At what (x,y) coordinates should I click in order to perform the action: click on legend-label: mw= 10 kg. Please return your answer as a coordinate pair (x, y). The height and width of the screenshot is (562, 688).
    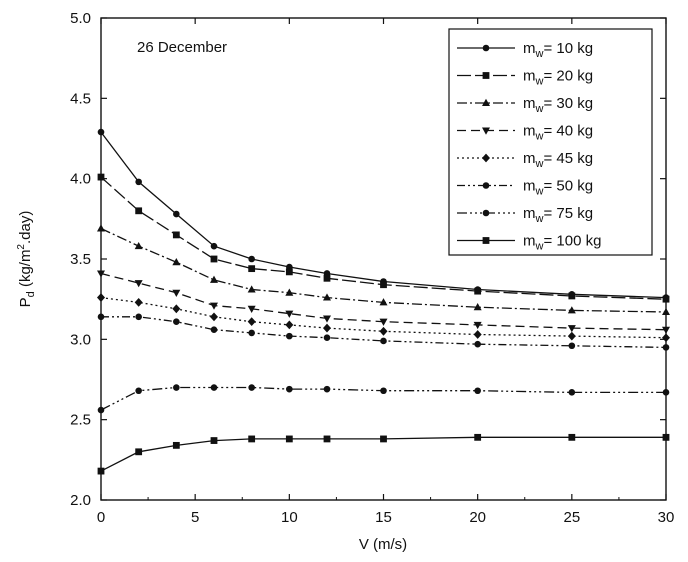
    Looking at the image, I should click on (558, 50).